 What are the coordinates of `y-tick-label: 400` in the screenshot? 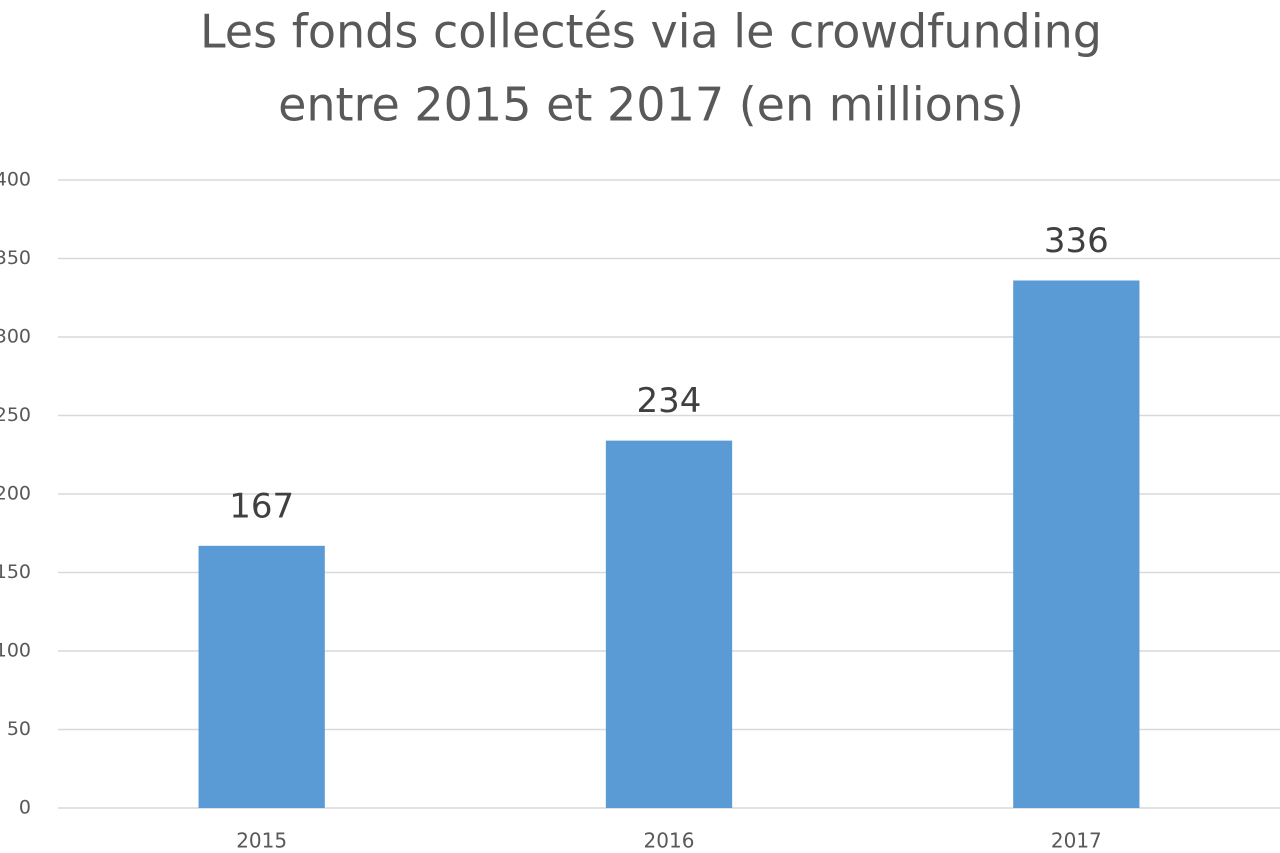 It's located at (15, 180).